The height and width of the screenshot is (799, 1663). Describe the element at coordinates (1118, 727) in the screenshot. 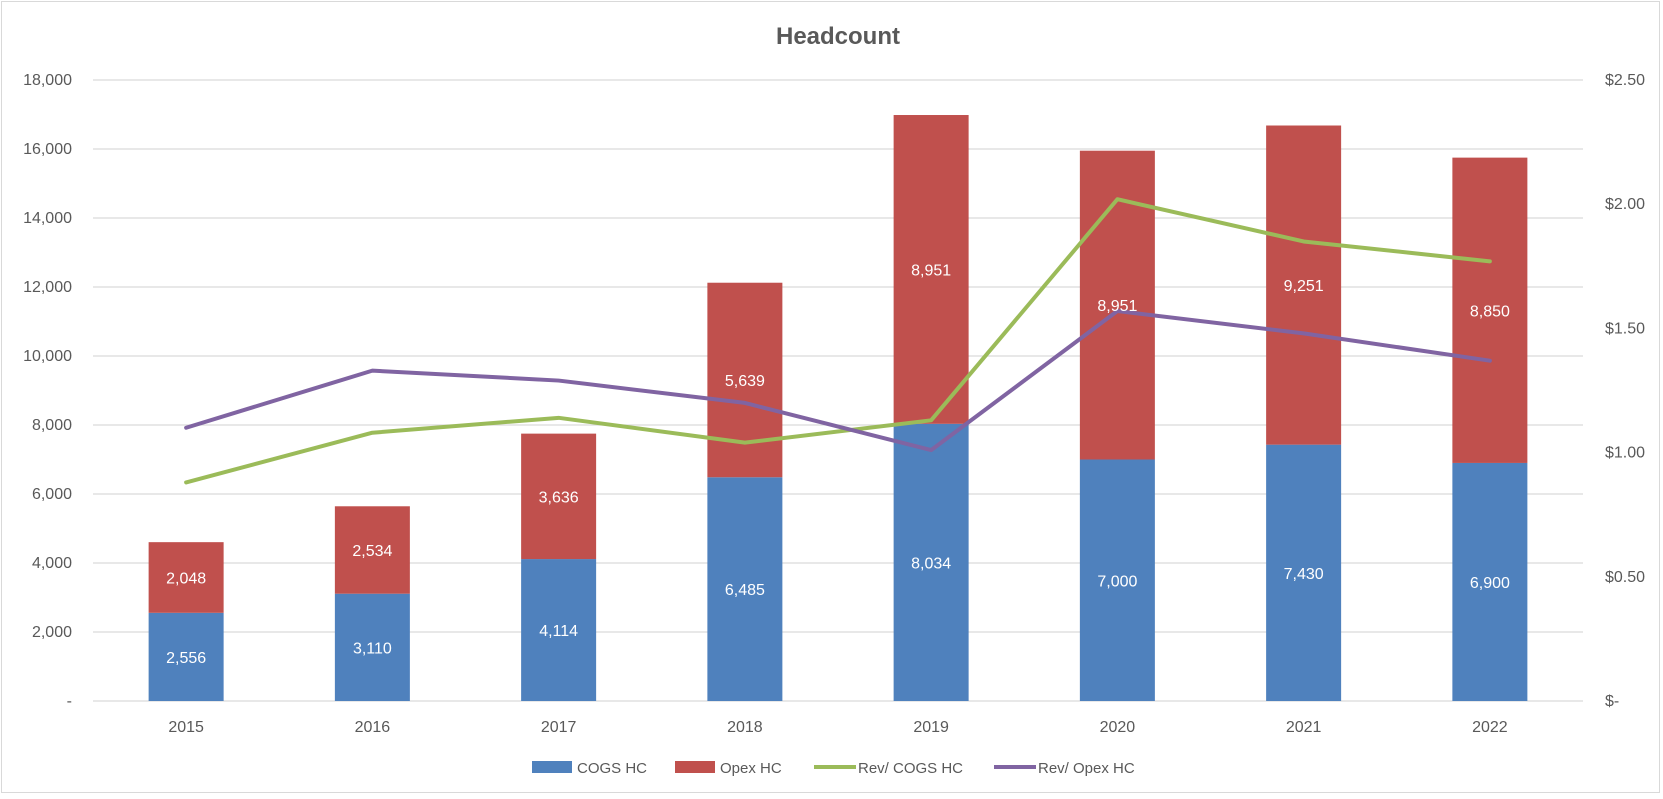

I see `x-tick-label: 2020` at that location.